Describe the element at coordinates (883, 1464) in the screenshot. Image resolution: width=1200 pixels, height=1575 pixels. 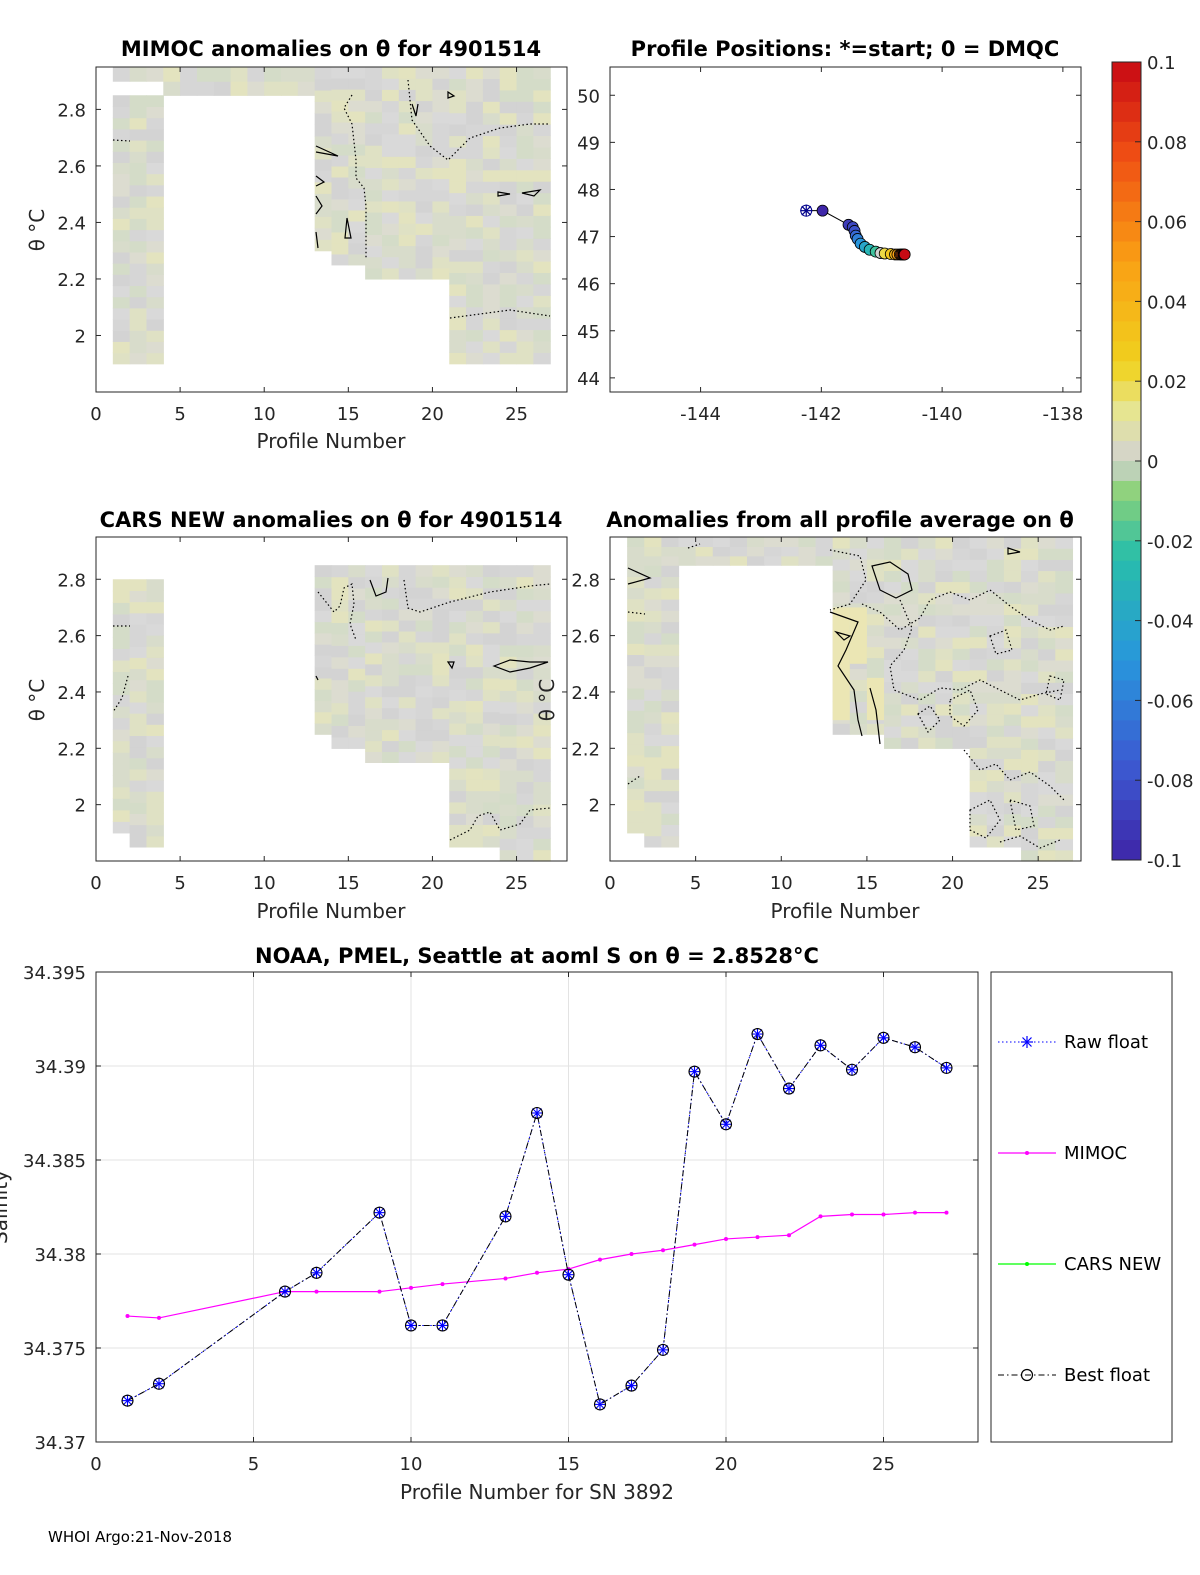
I see `x-tick-label: 25` at that location.